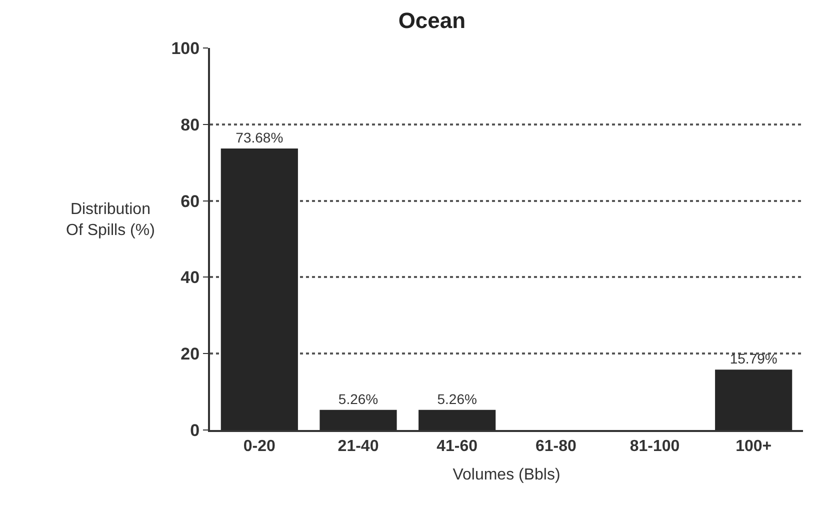 Image resolution: width=815 pixels, height=512 pixels. Describe the element at coordinates (457, 447) in the screenshot. I see `x-tick-label: 41-60` at that location.